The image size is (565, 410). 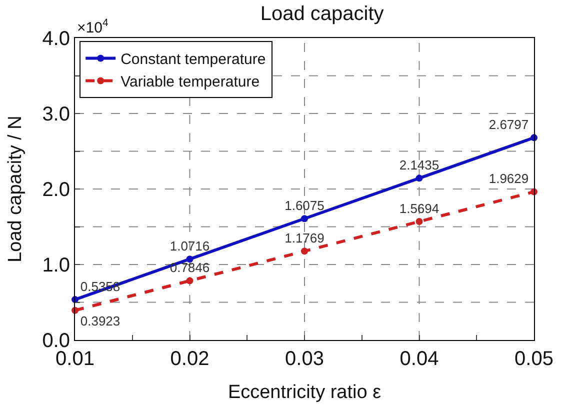 What do you see at coordinates (322, 14) in the screenshot?
I see `chart-title: Load capacity` at bounding box center [322, 14].